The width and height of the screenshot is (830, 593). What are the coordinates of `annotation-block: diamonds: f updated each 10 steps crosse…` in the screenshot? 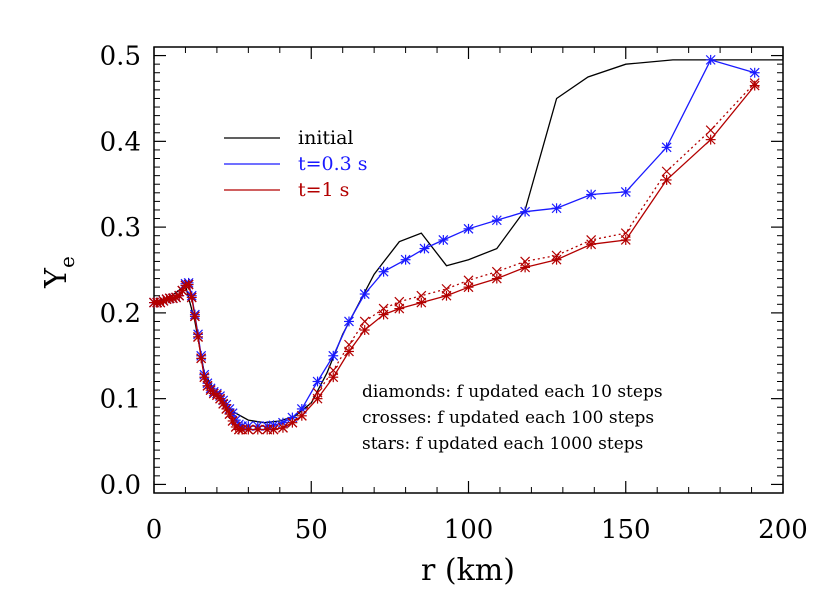 It's located at (512, 418).